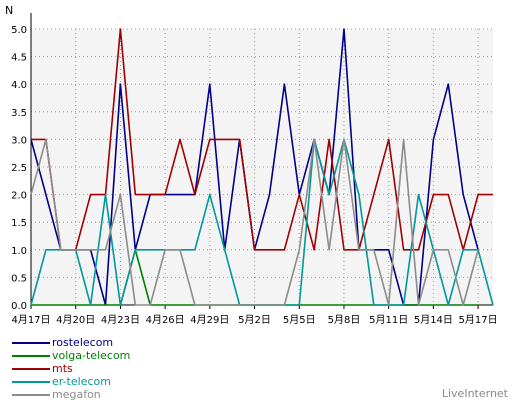 The height and width of the screenshot is (405, 520). I want to click on x-tick-label: 4月26日, so click(165, 320).